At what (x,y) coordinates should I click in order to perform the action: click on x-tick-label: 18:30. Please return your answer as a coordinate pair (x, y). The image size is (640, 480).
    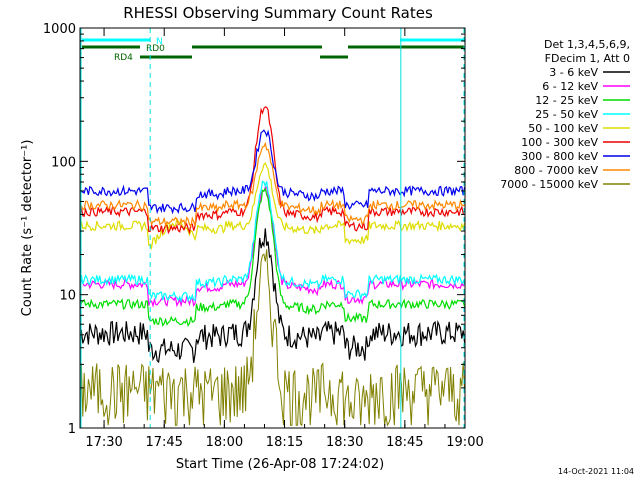
    Looking at the image, I should click on (344, 442).